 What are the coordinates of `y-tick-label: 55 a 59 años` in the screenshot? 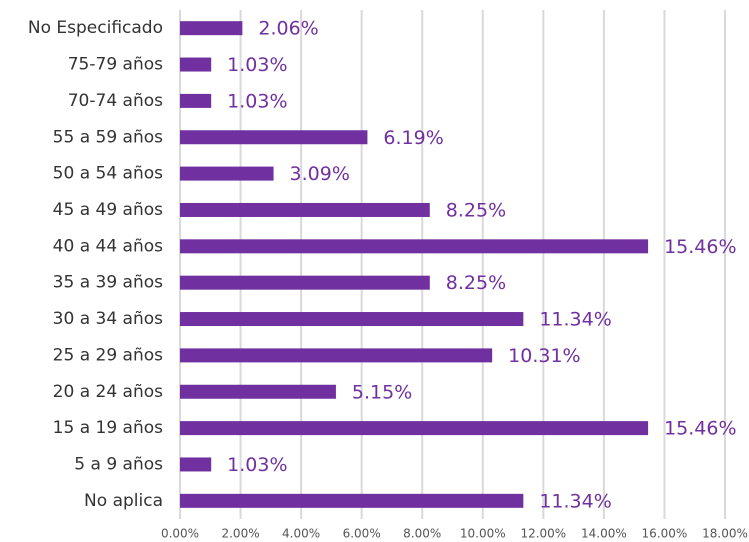 It's located at (108, 137).